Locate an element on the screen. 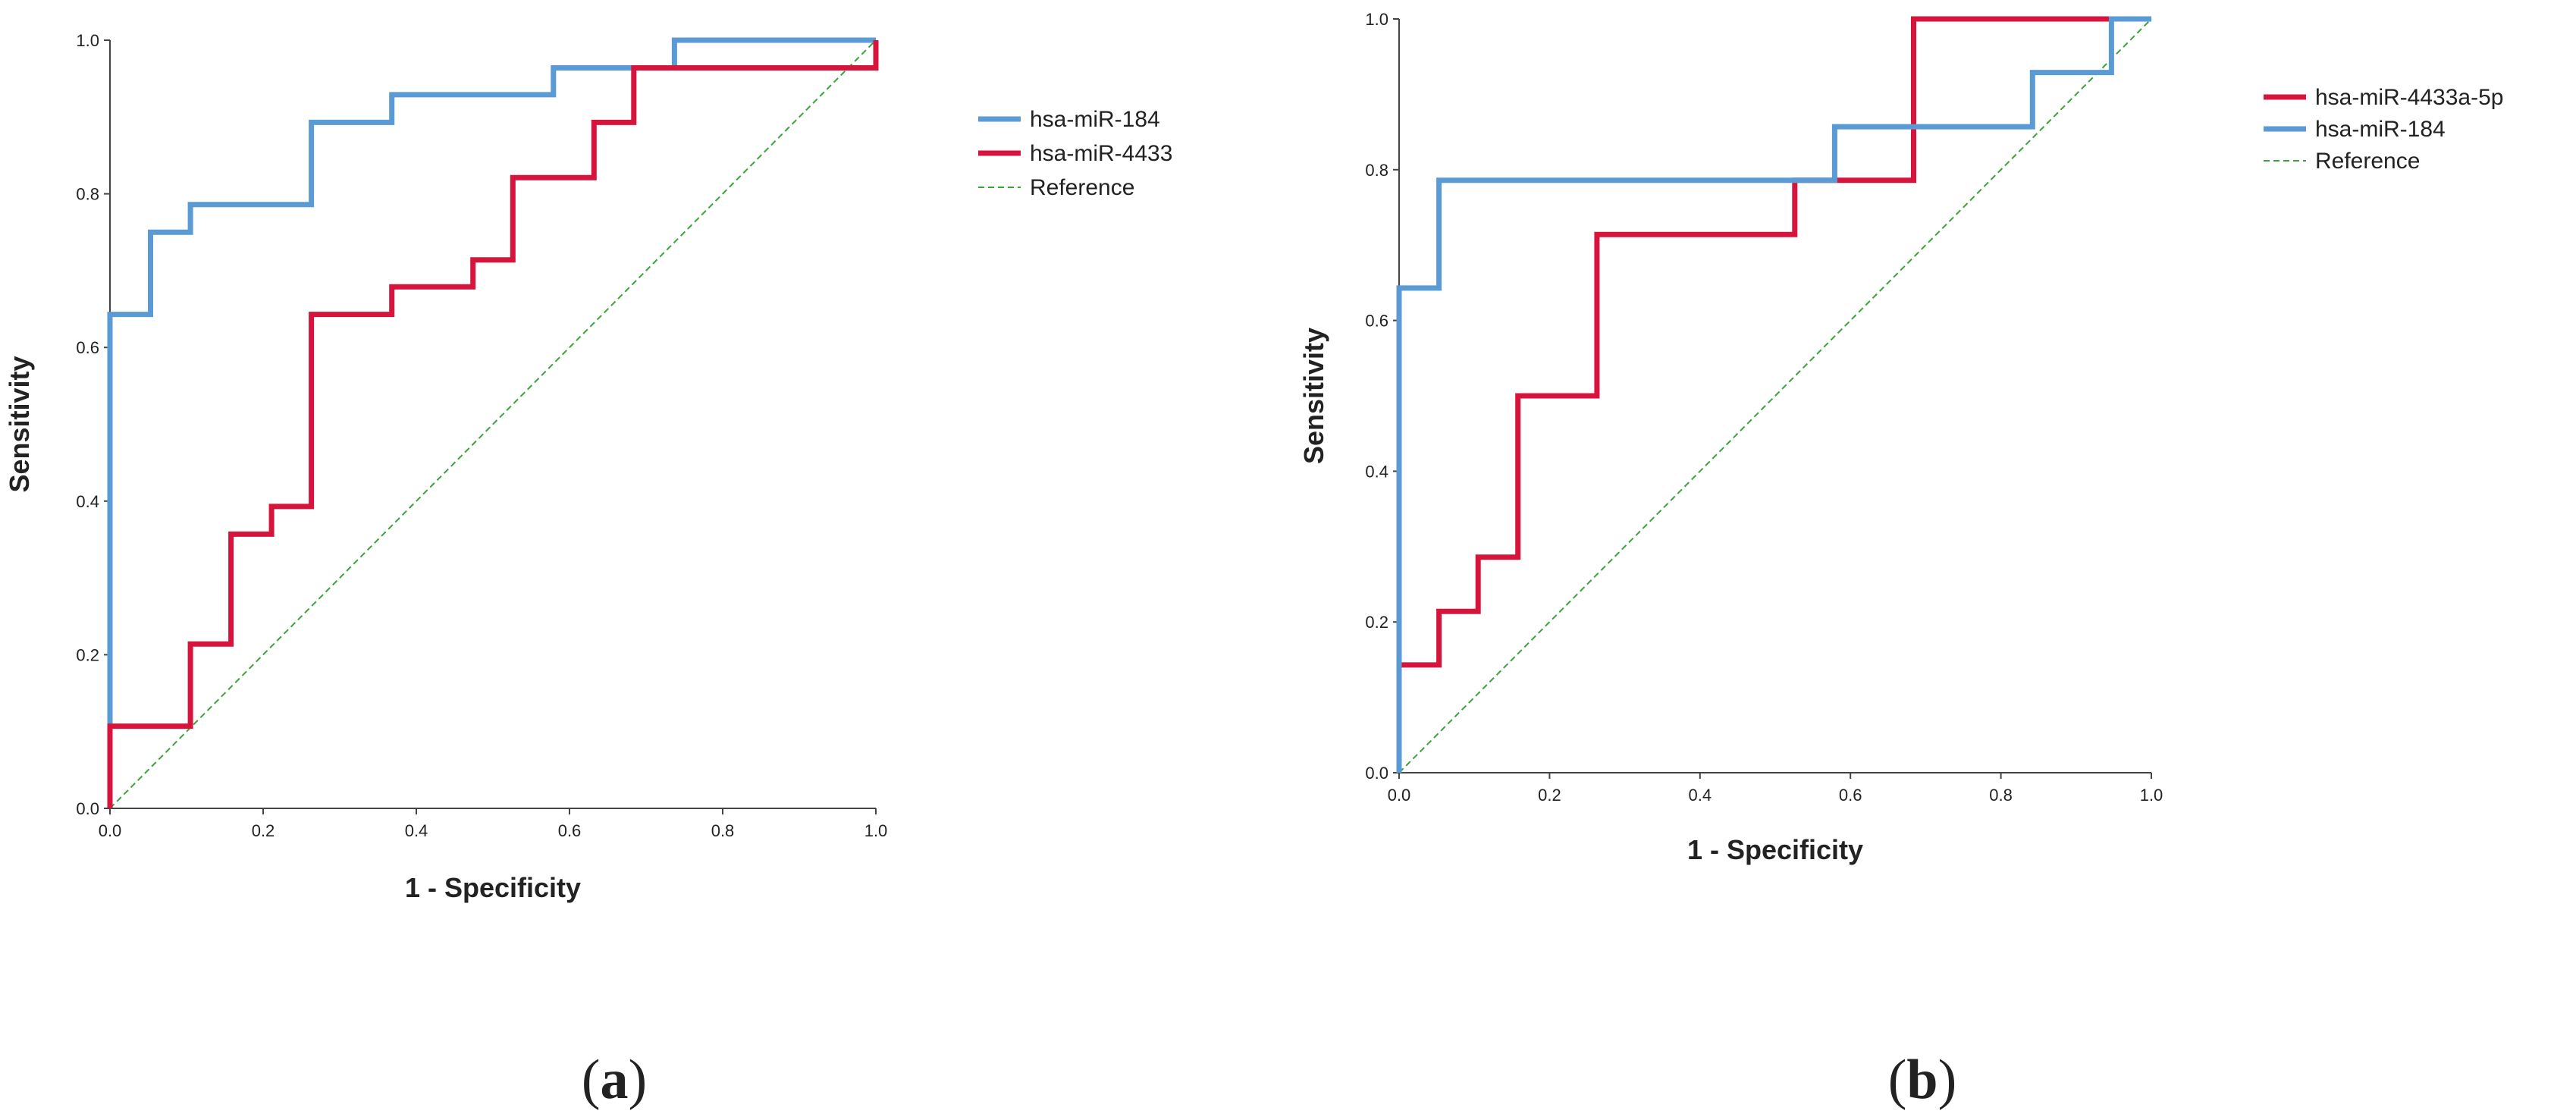  legend-label: hsa-miR-4433a-5p is located at coordinates (2409, 97).